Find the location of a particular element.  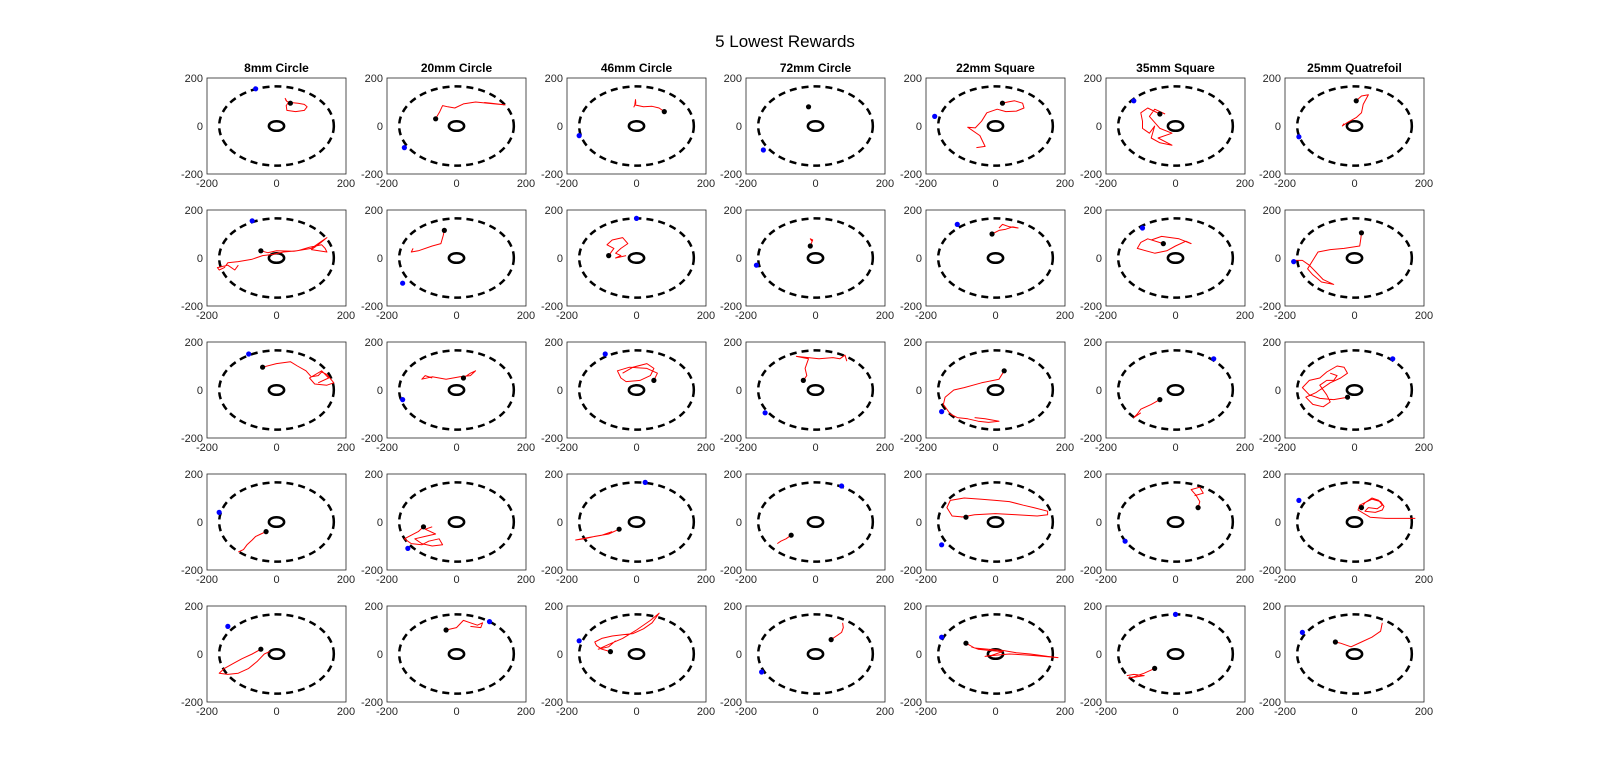

panel-1-1: -200 0 200 -200 0 200 is located at coordinates (448, 263).